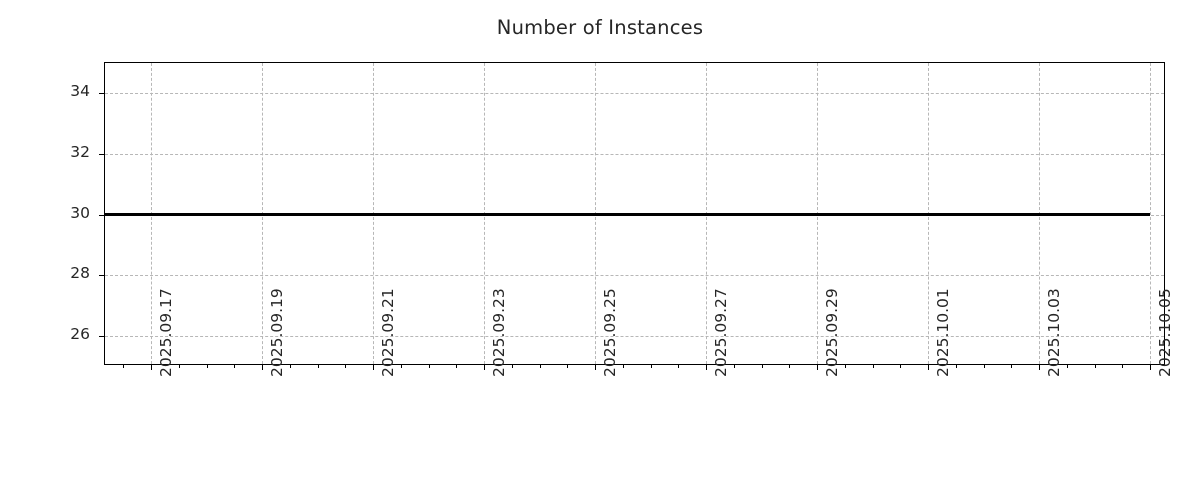 The height and width of the screenshot is (500, 1200). I want to click on y-axis-tick-label: 32, so click(80, 151).